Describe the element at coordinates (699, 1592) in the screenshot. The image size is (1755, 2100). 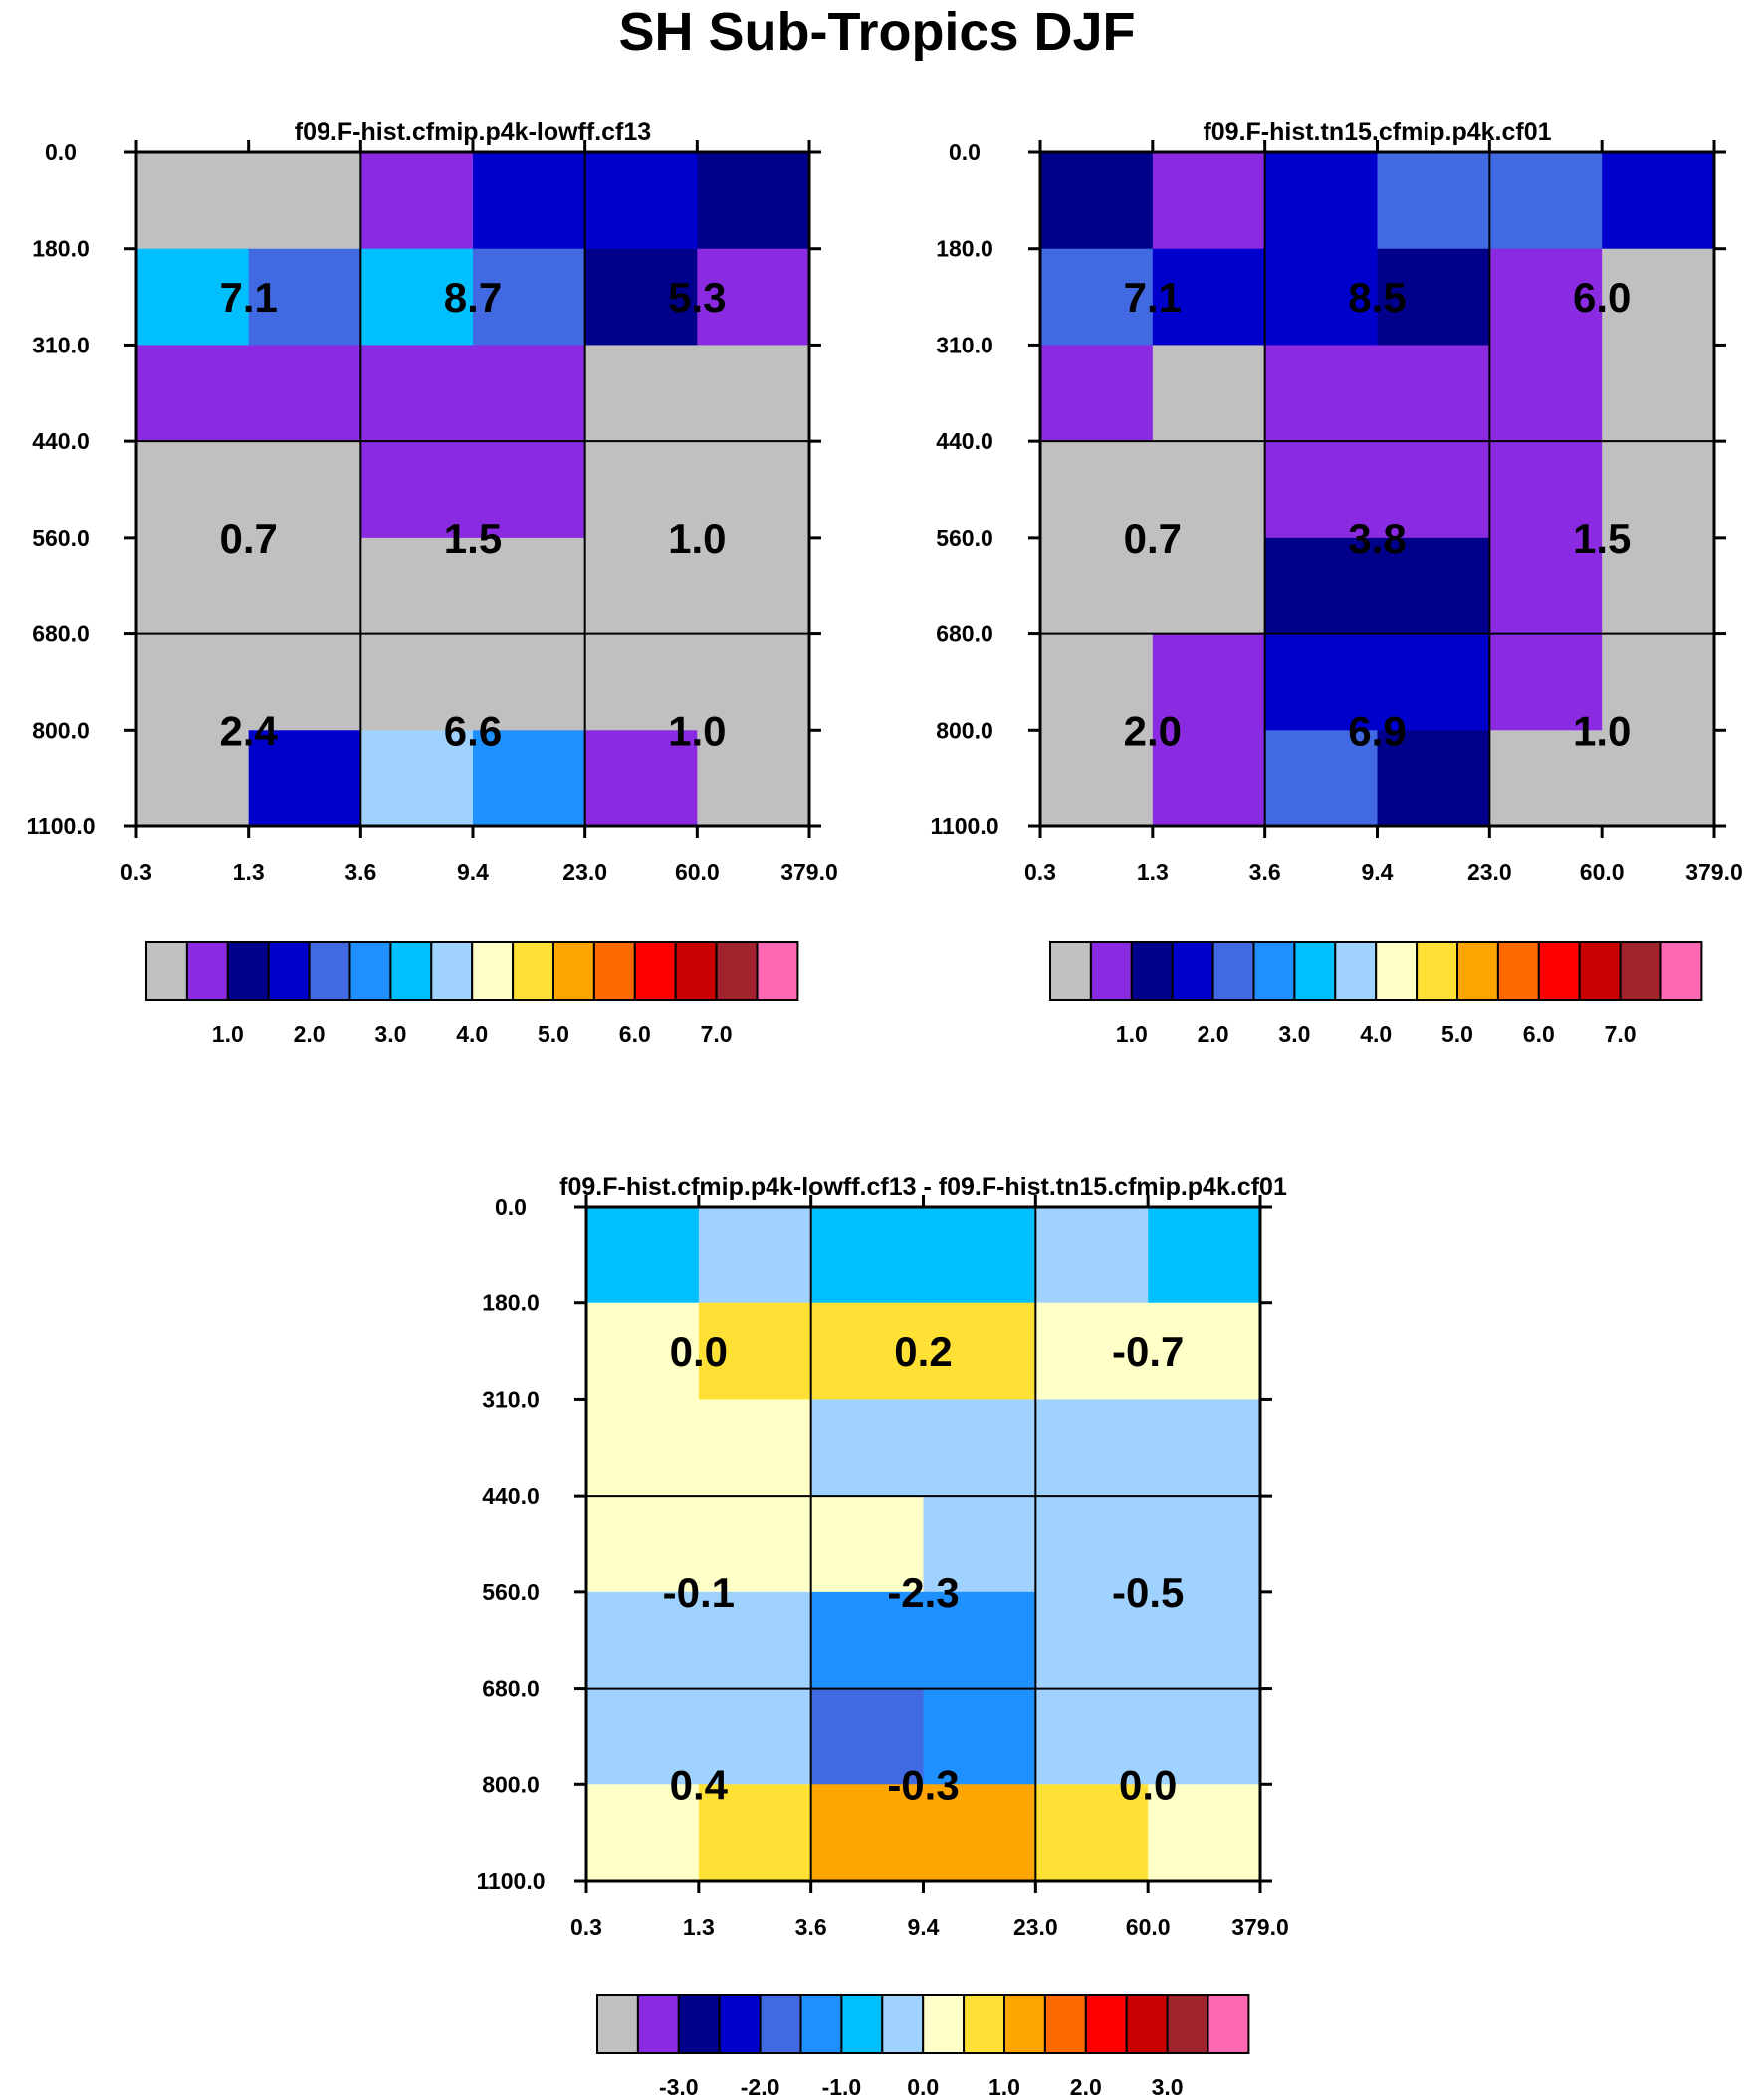
I see `data-label: -0.1` at that location.